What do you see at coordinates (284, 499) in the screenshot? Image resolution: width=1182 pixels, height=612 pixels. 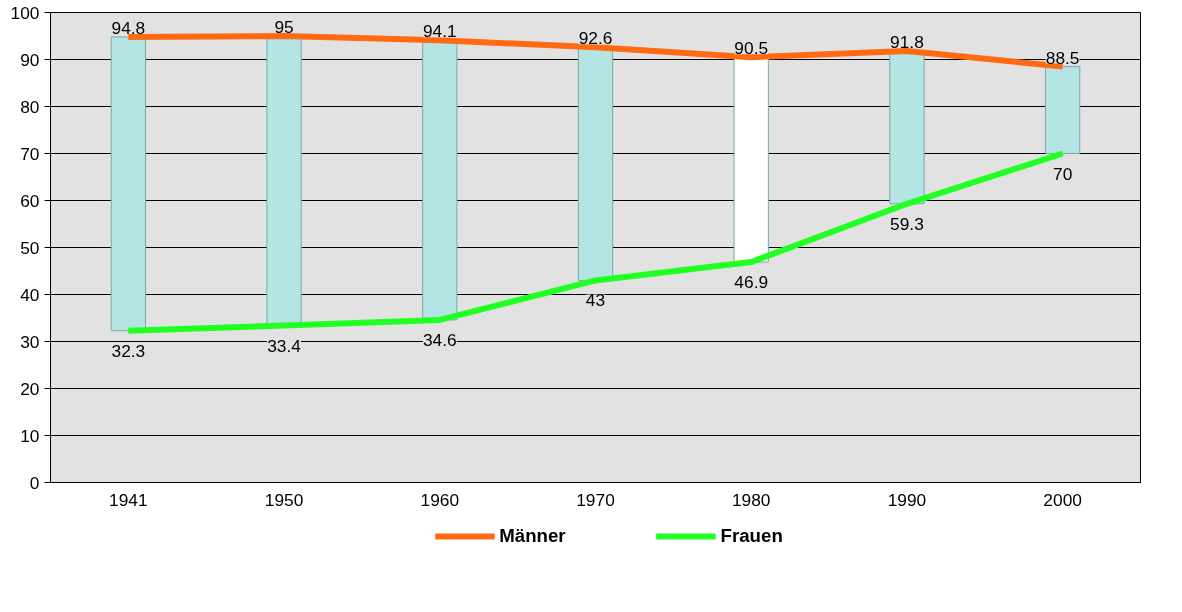 I see `x-tick-label: 1950` at bounding box center [284, 499].